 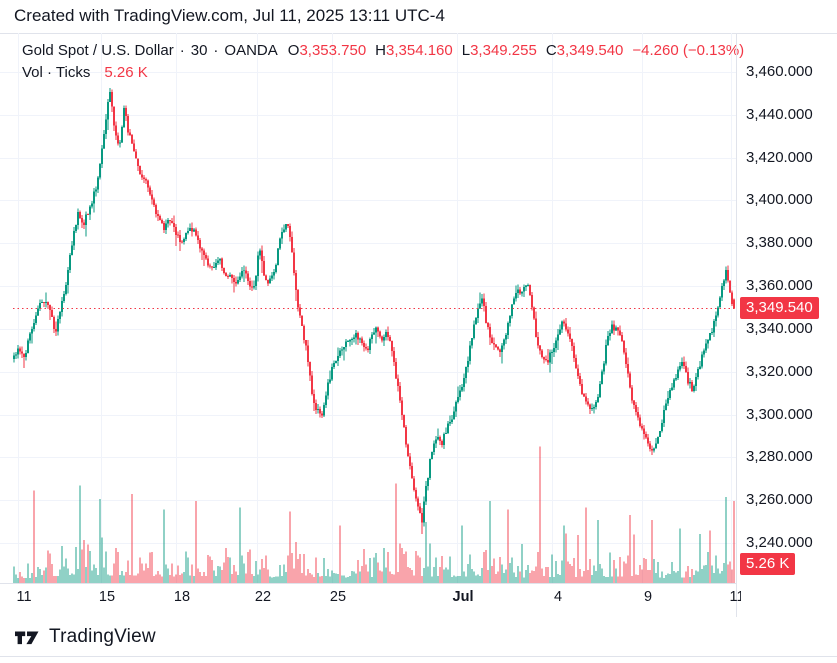 What do you see at coordinates (463, 597) in the screenshot?
I see `time-axis-label: Jul` at bounding box center [463, 597].